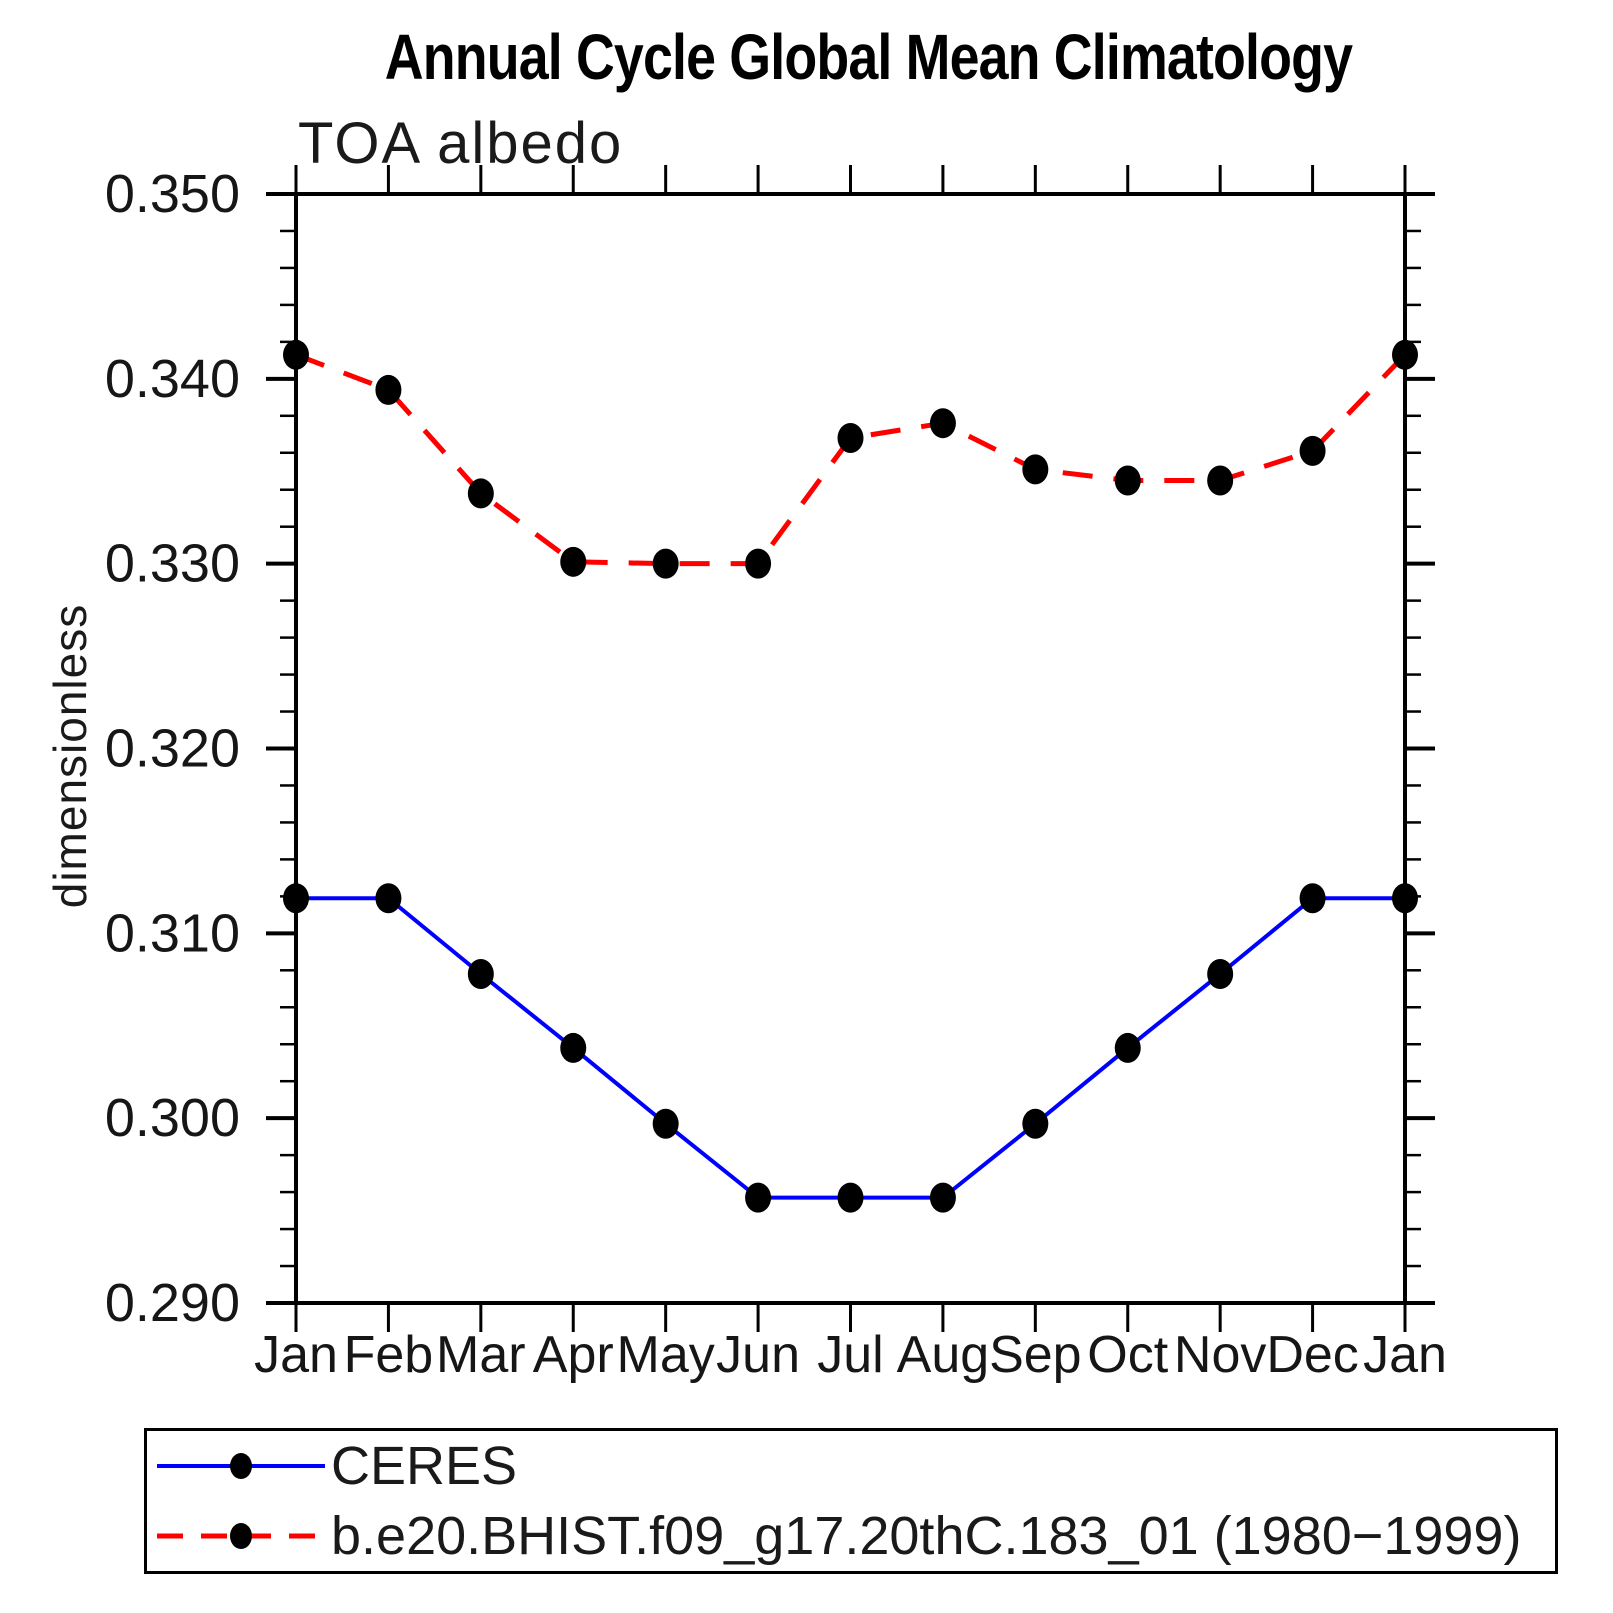 This screenshot has height=1613, width=1613. I want to click on x-axis-tick-label: Feb, so click(389, 1355).